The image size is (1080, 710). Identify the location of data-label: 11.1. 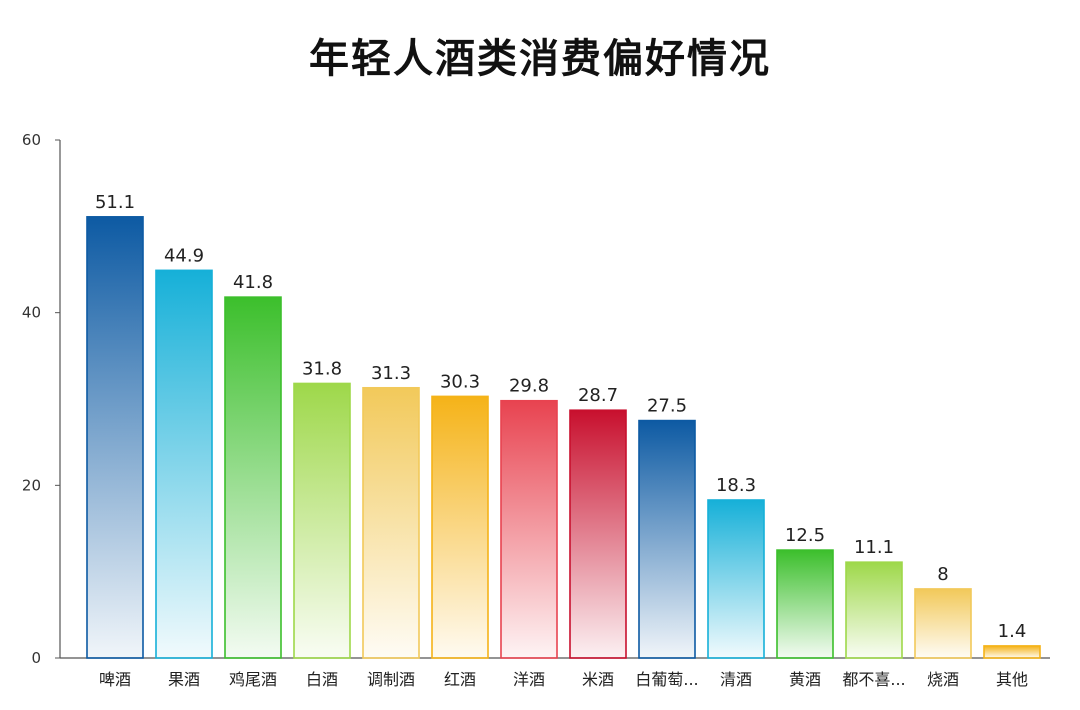
(874, 547).